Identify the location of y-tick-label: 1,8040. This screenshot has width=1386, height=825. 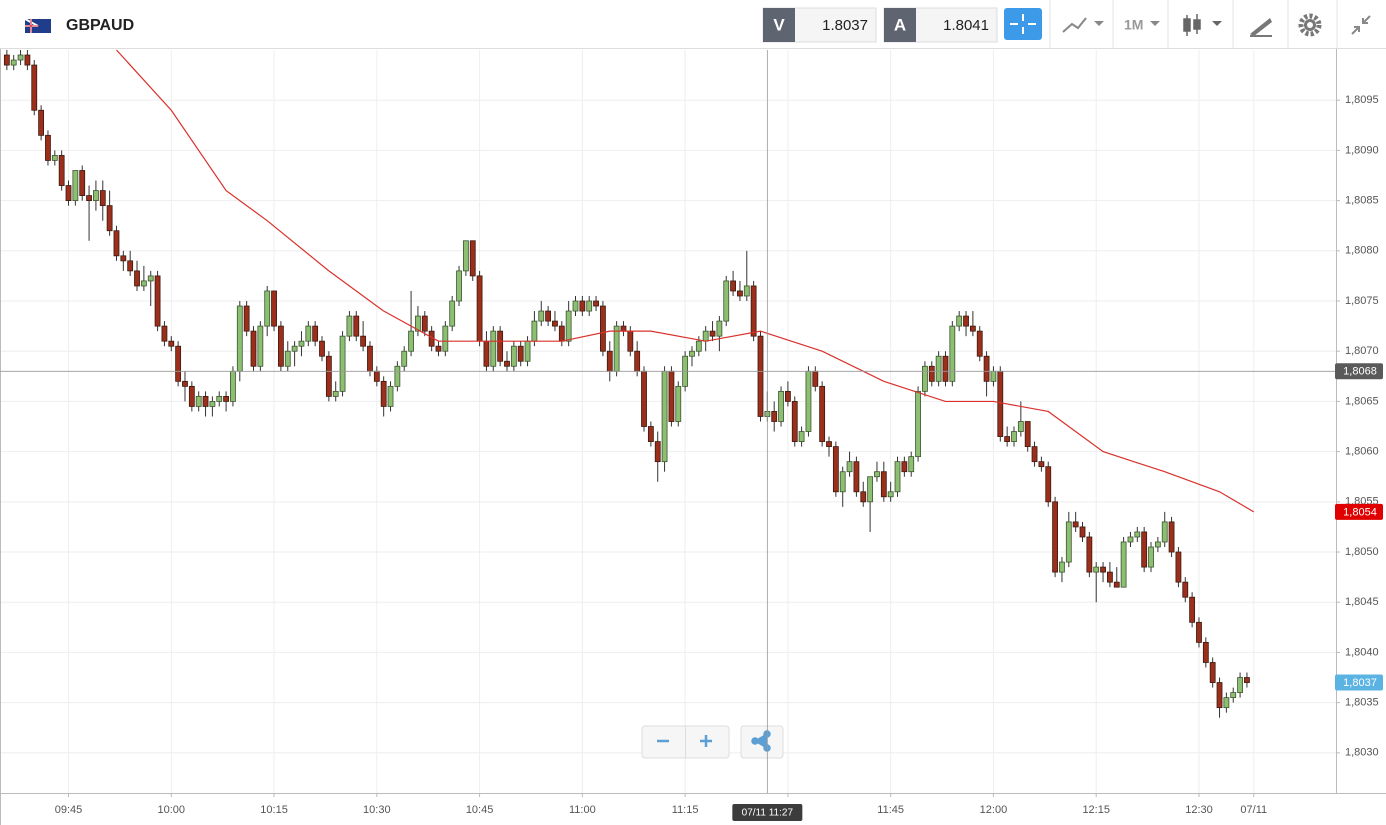
(1362, 652).